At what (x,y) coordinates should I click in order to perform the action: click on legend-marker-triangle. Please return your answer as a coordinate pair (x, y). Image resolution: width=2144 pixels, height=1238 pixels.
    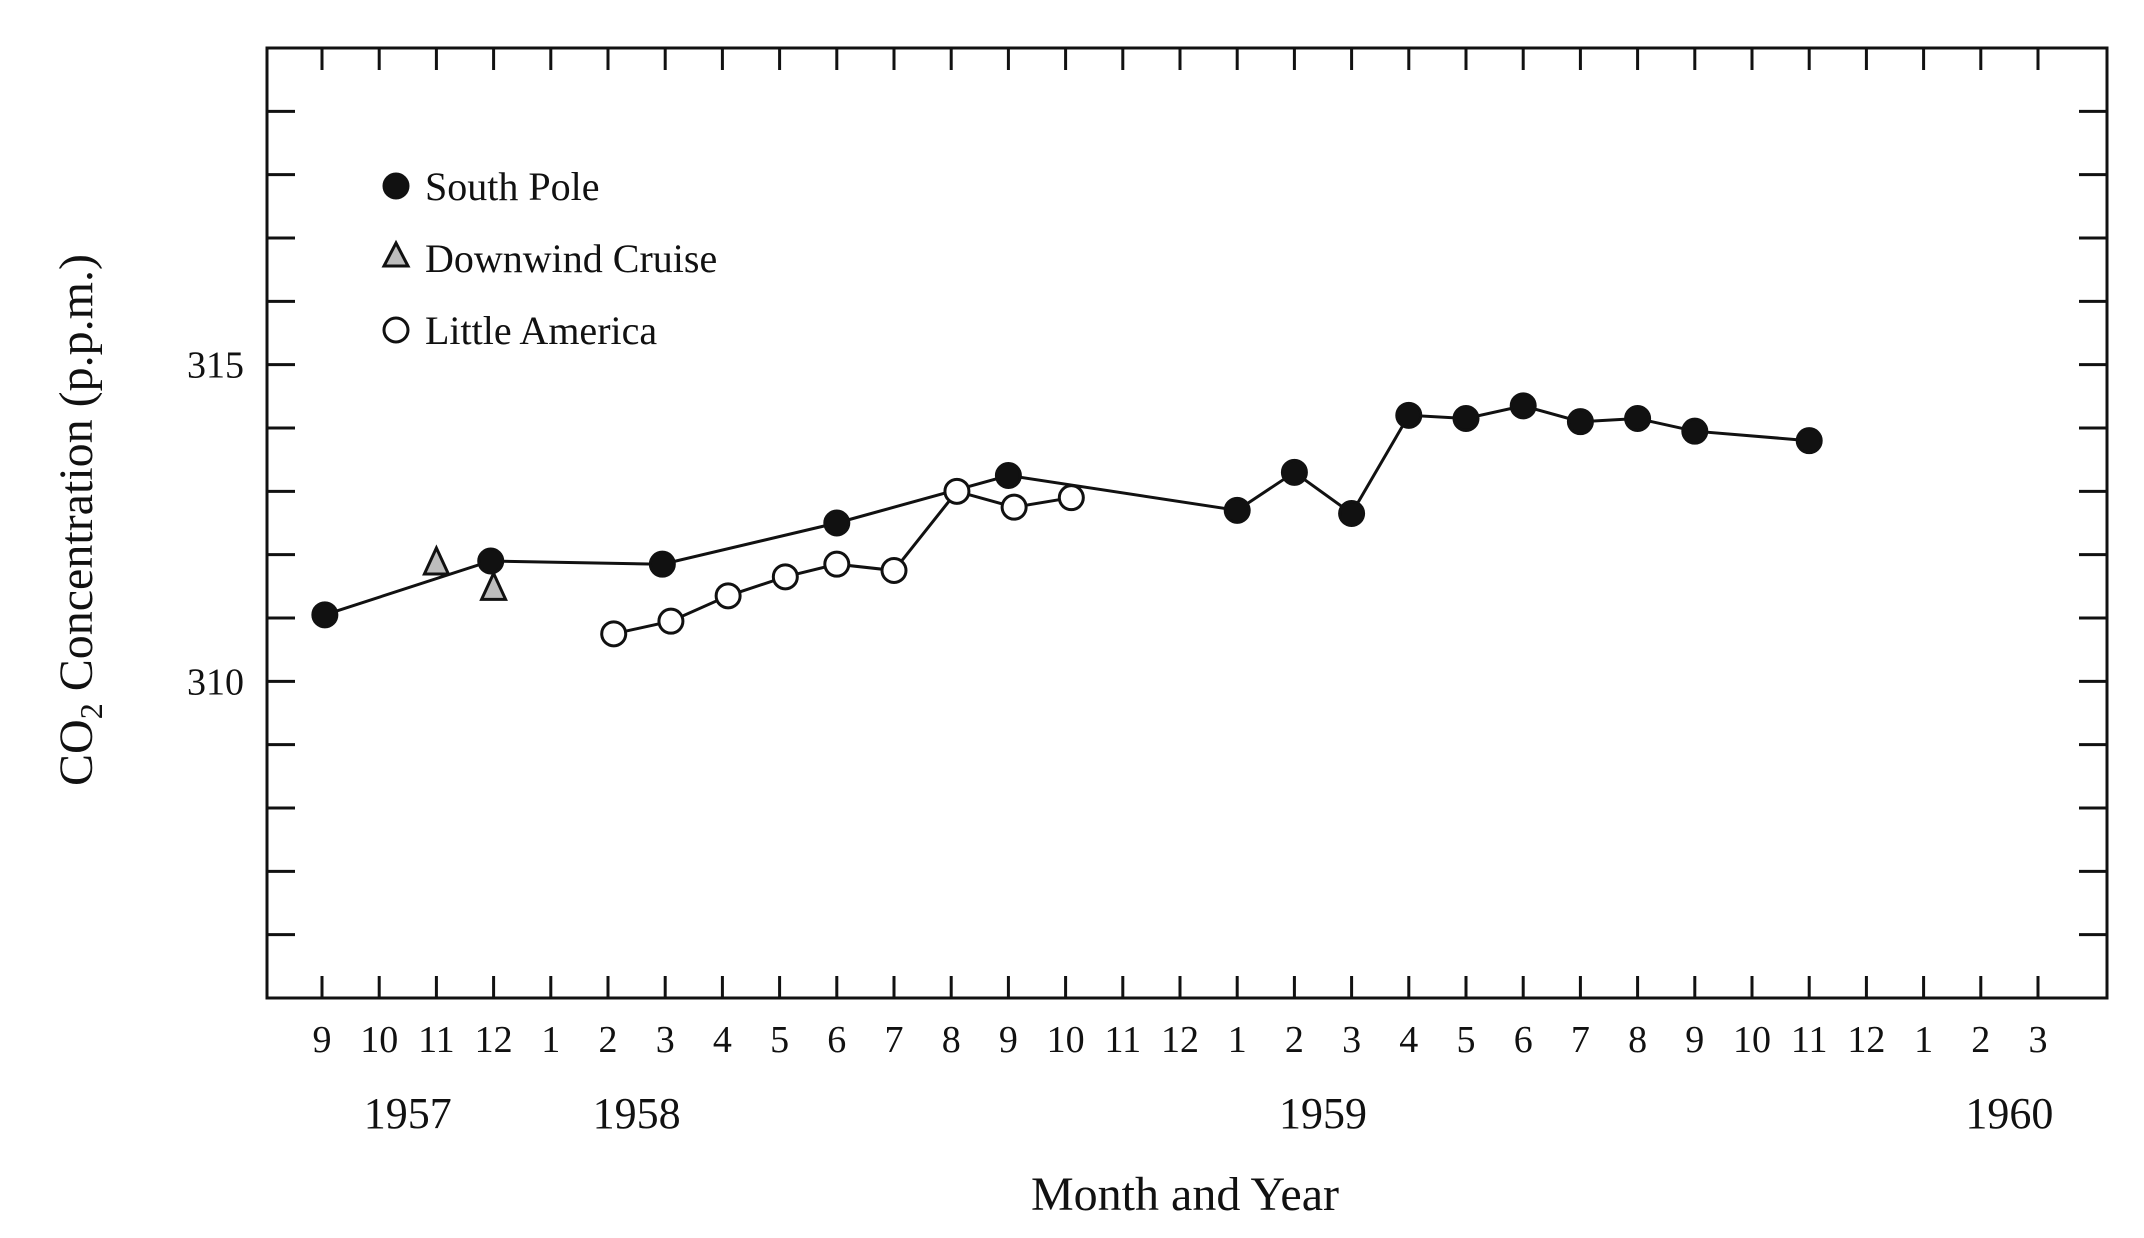
    Looking at the image, I should click on (396, 253).